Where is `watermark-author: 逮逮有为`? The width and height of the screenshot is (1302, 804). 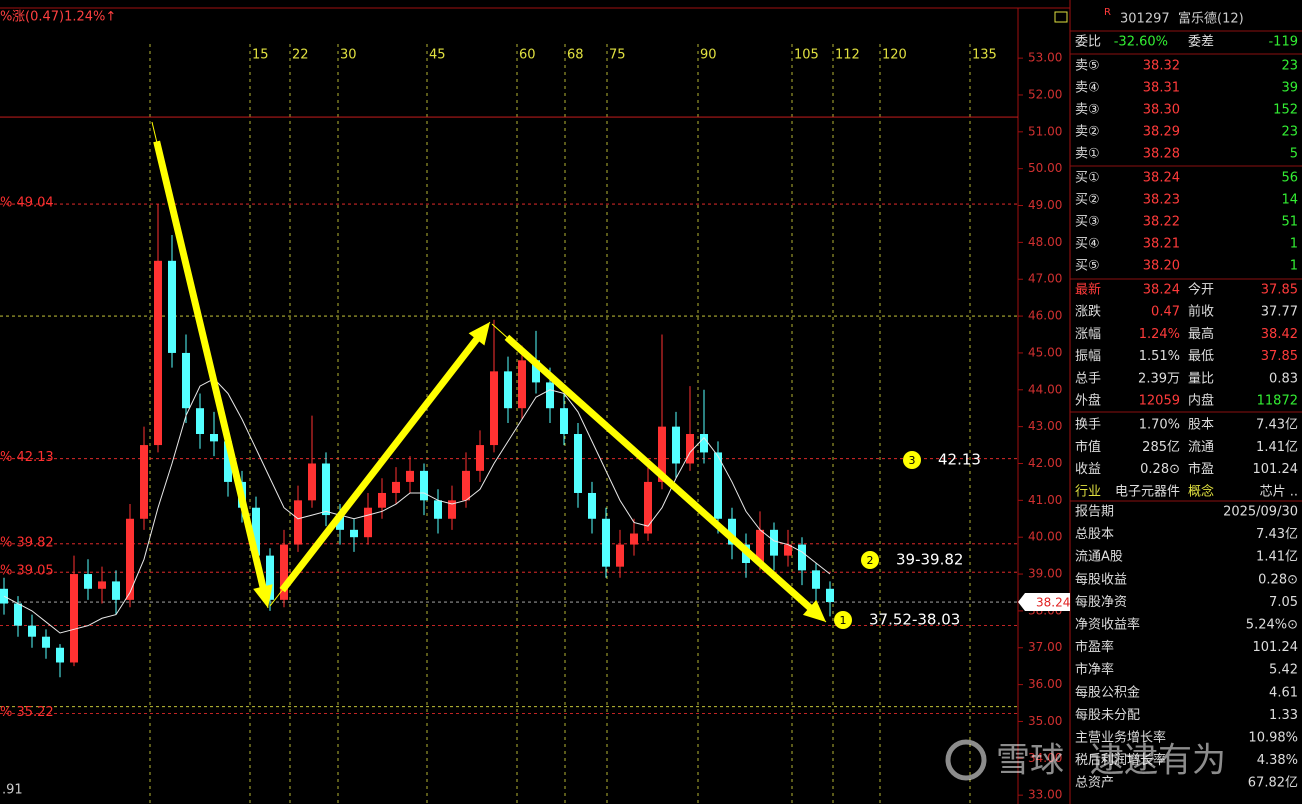
watermark-author: 逮逮有为 is located at coordinates (1158, 761).